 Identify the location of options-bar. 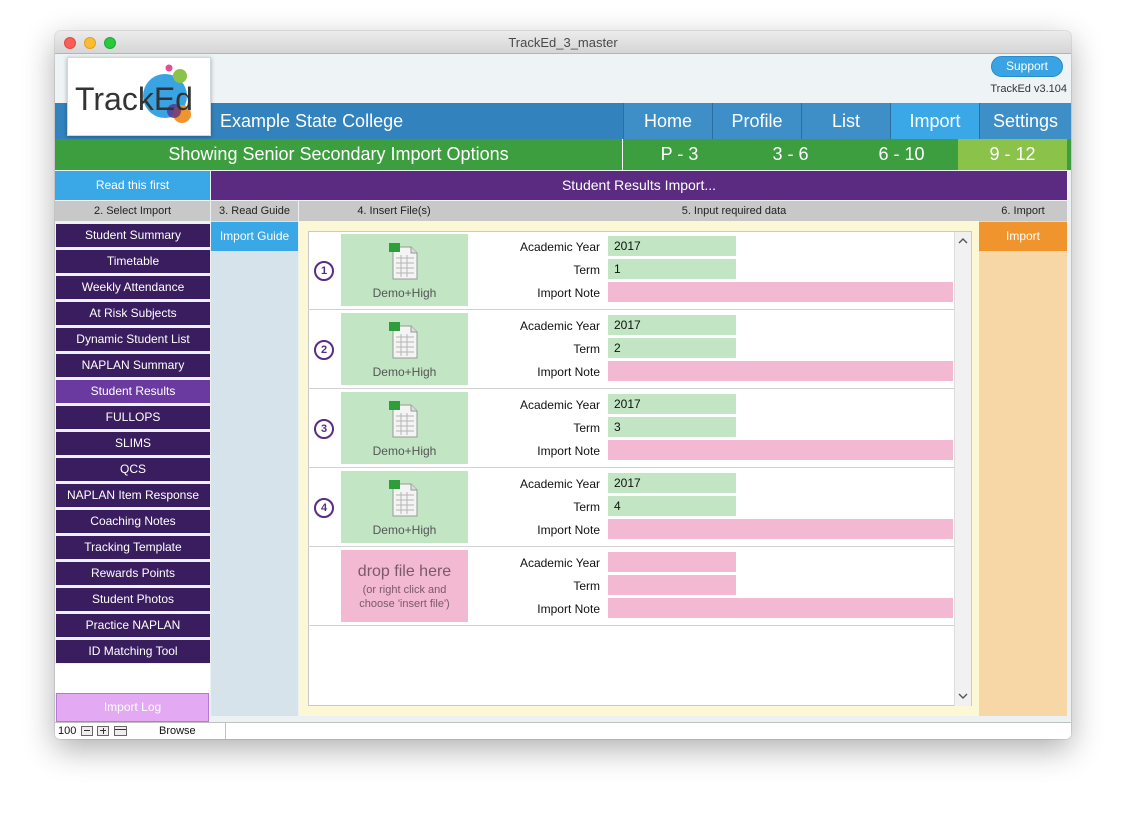
(563, 154).